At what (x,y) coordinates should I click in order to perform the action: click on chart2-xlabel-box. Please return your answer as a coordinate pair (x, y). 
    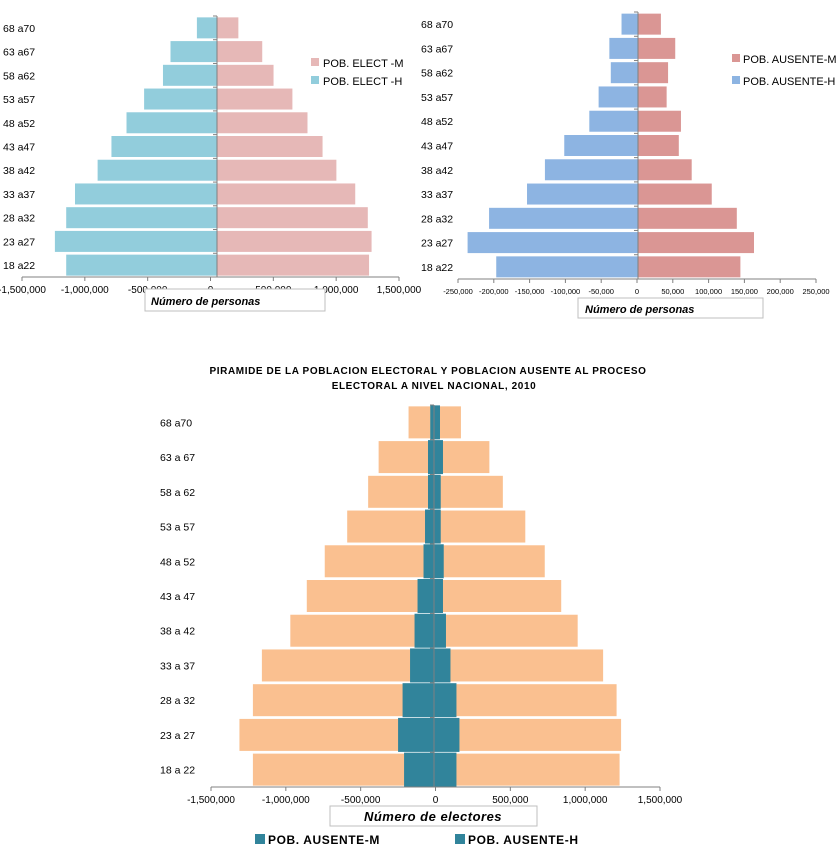
    Looking at the image, I should click on (670, 308).